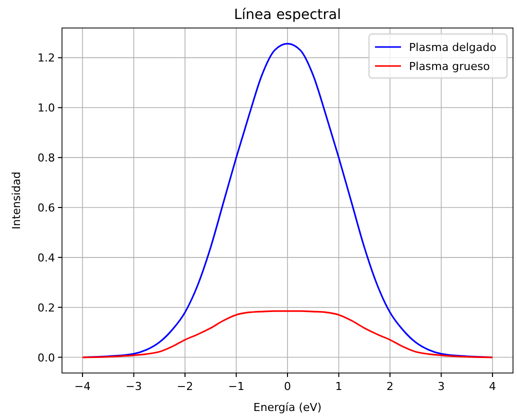  Describe the element at coordinates (453, 47) in the screenshot. I see `legend-label: Plasma delgado` at that location.